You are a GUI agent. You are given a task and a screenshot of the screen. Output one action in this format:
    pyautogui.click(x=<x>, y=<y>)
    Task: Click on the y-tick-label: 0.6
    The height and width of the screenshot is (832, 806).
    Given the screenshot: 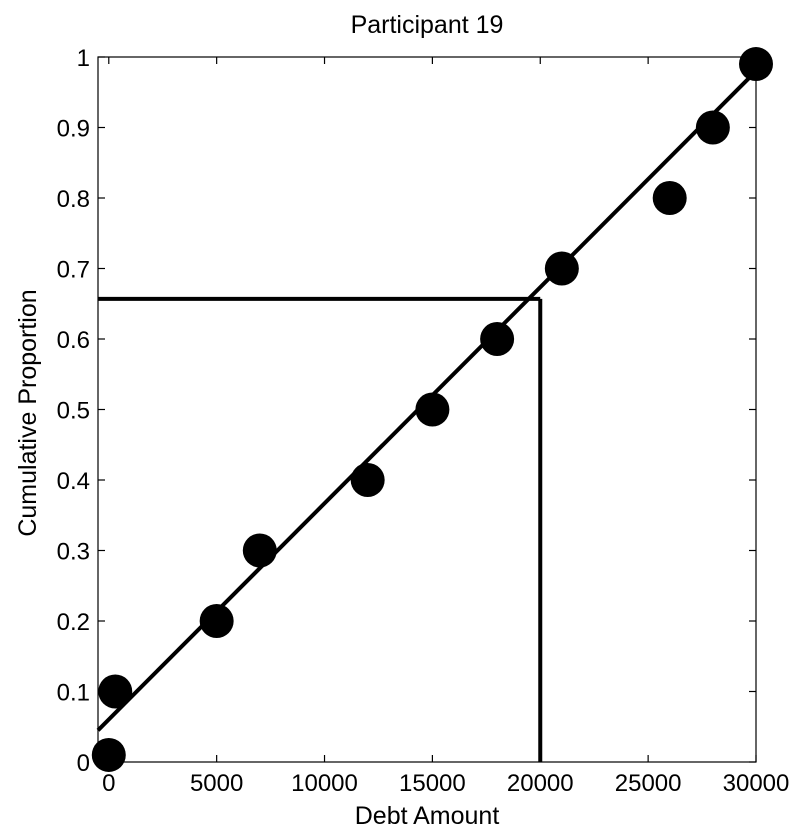 What is the action you would take?
    pyautogui.click(x=73, y=340)
    